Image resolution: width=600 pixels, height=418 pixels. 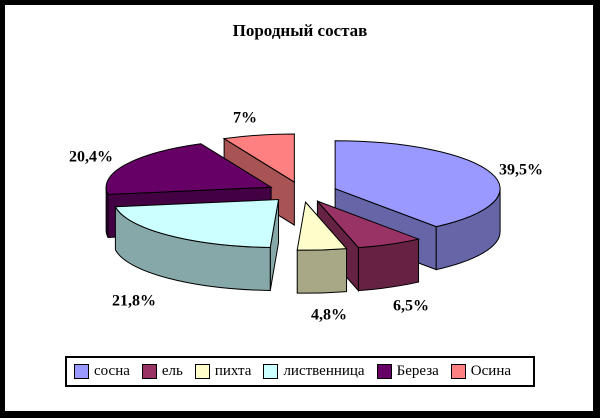 What do you see at coordinates (300, 30) in the screenshot?
I see `chart-title: Породный состав` at bounding box center [300, 30].